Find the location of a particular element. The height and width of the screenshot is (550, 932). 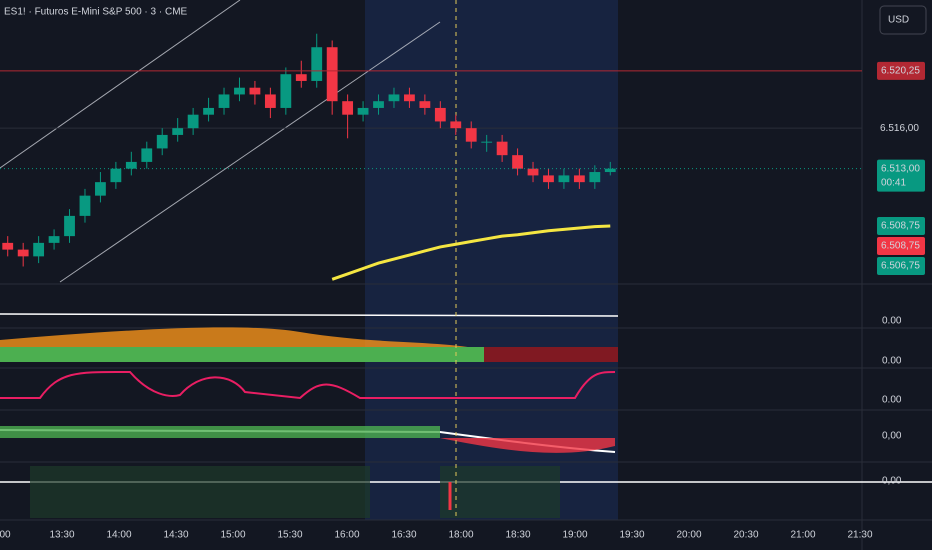

x-tick-label: 20:30 is located at coordinates (745, 535).